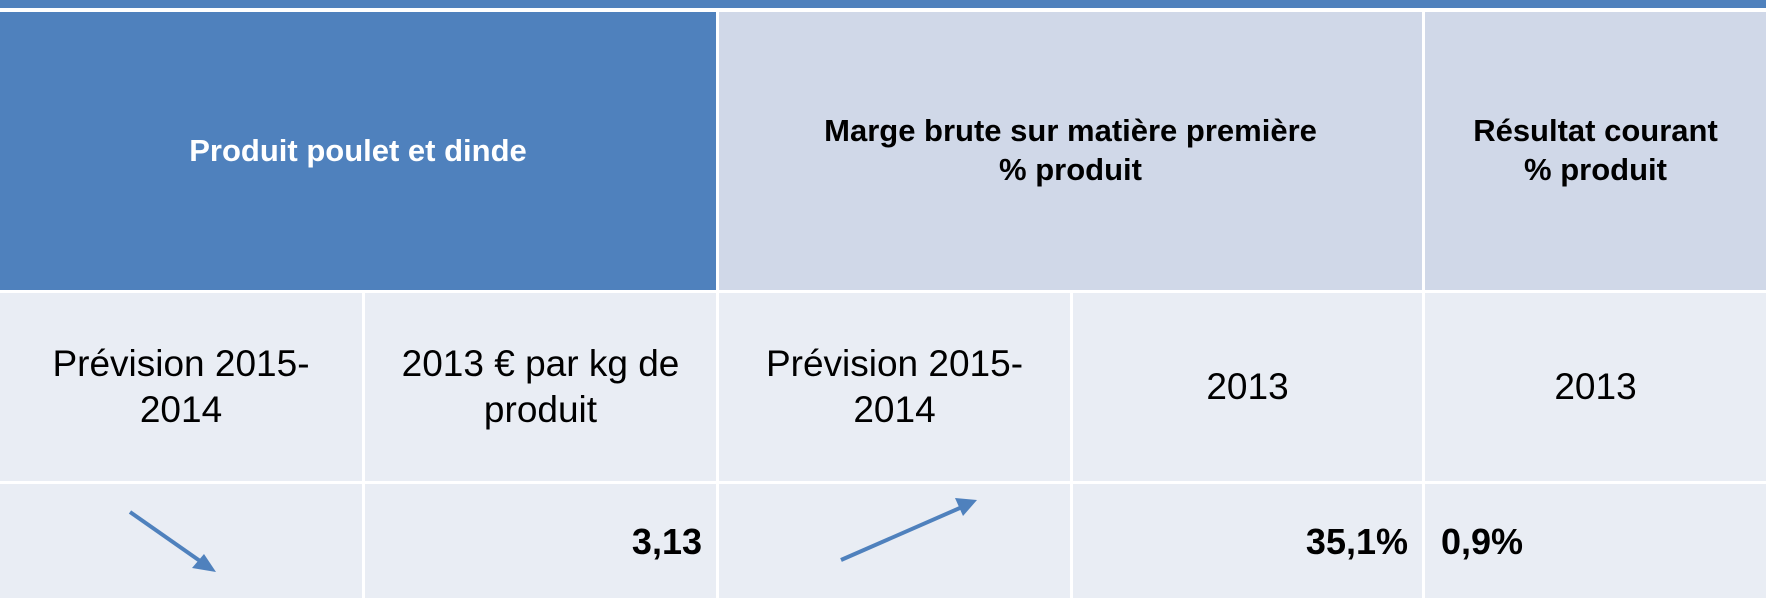 The image size is (1766, 598). What do you see at coordinates (908, 530) in the screenshot?
I see `up-arrow` at bounding box center [908, 530].